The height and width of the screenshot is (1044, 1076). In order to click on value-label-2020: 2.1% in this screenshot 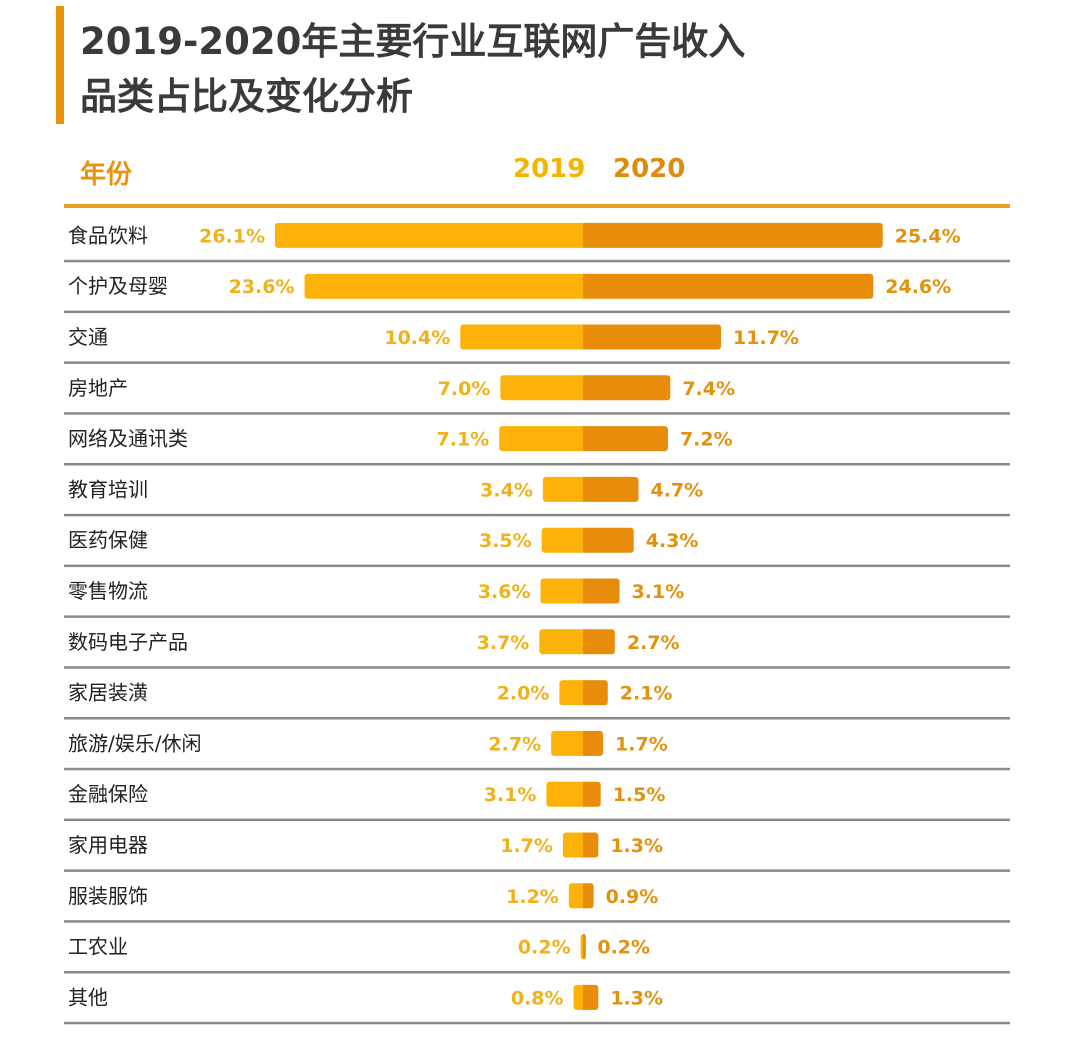, I will do `click(646, 694)`.